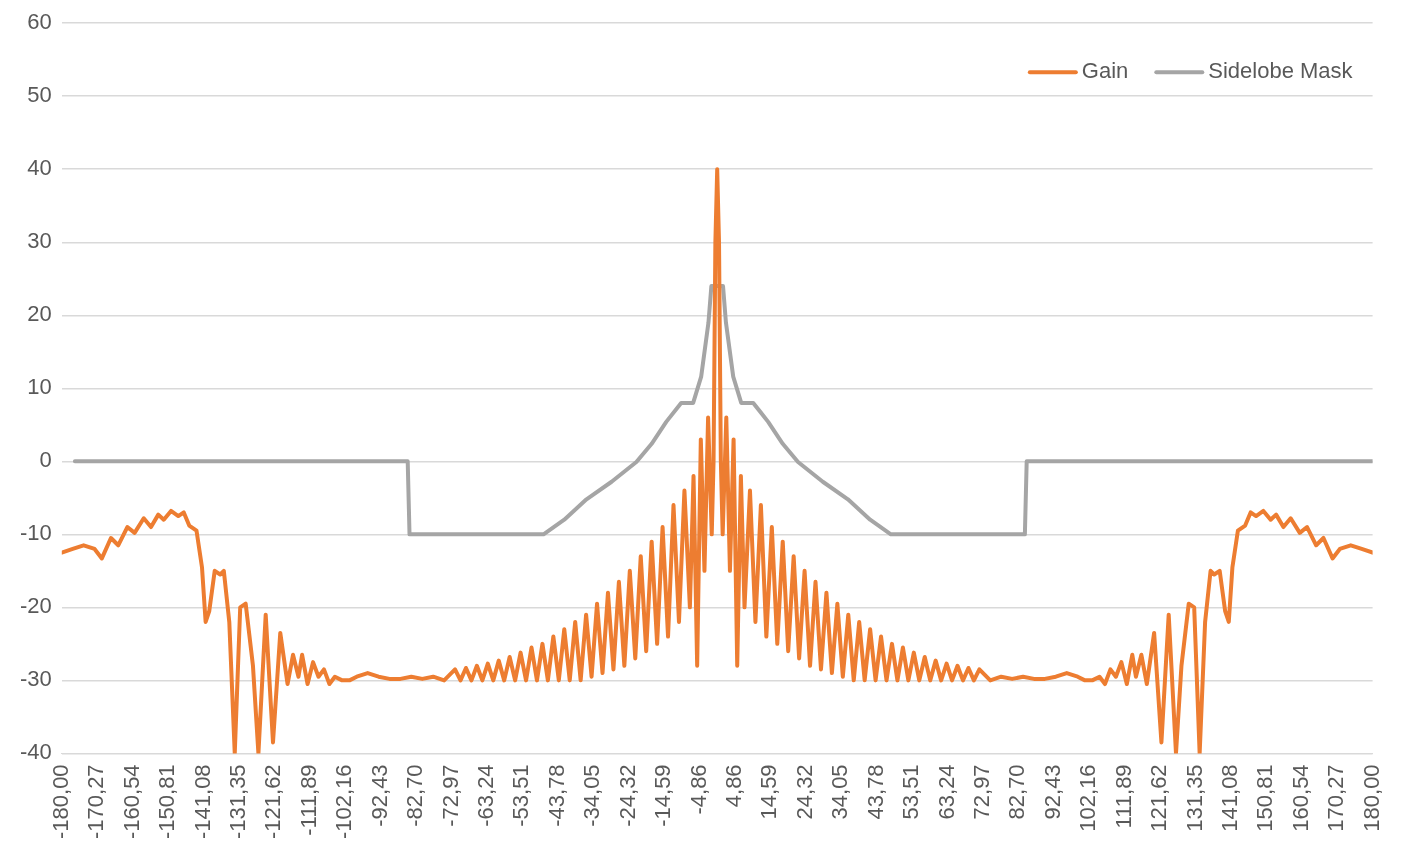  I want to click on x-tick-label: -63,24, so click(485, 795).